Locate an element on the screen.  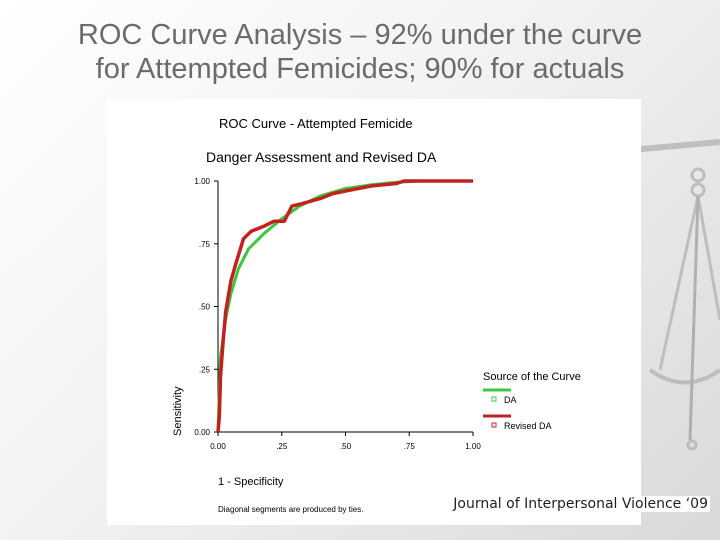
y-tick-label: .50 is located at coordinates (205, 307).